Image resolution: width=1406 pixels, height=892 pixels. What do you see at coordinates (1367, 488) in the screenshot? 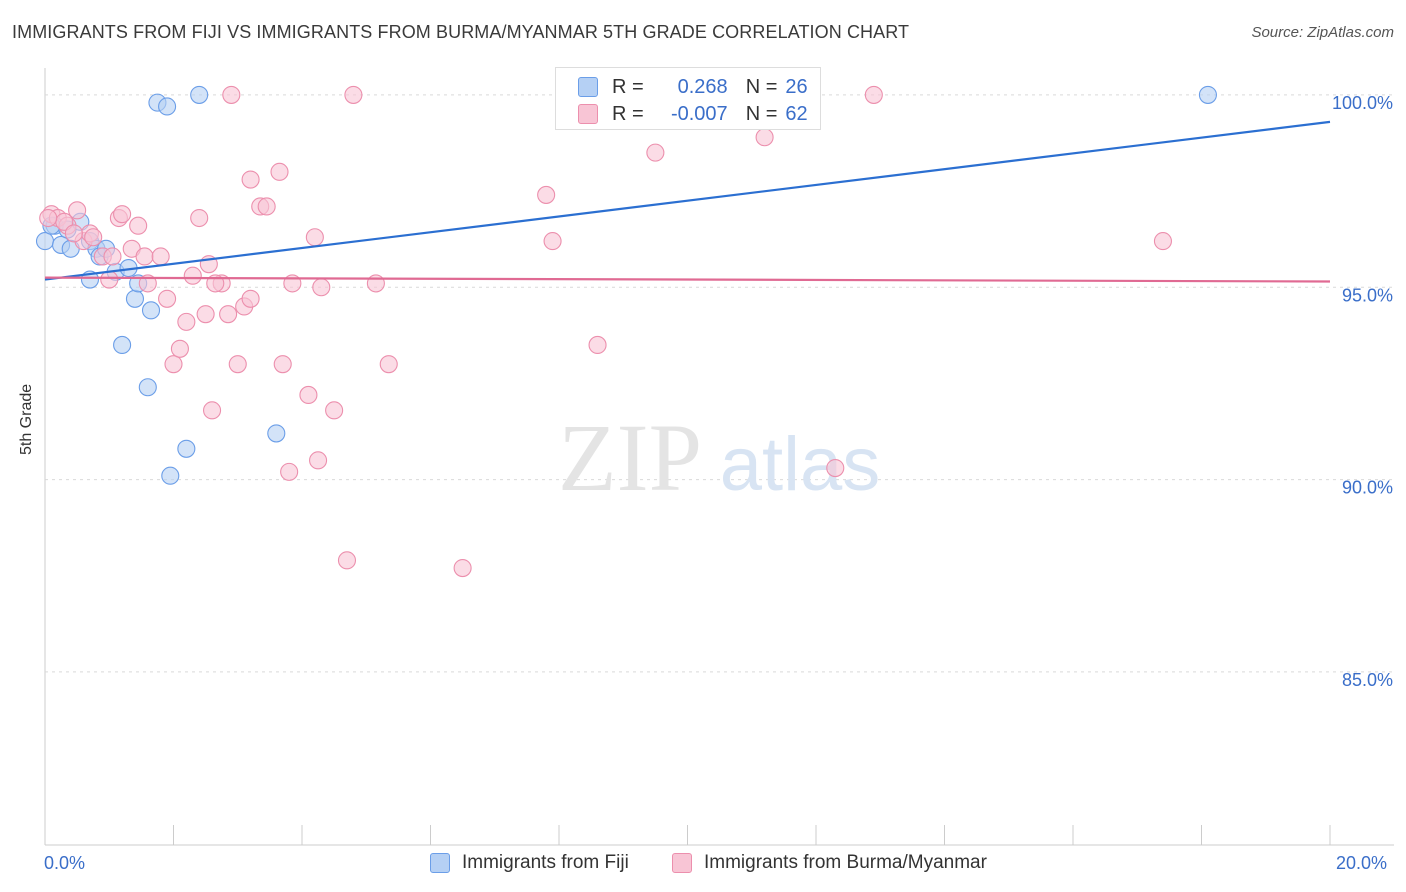
I see `y-tick-label: 90.0%` at bounding box center [1367, 488].